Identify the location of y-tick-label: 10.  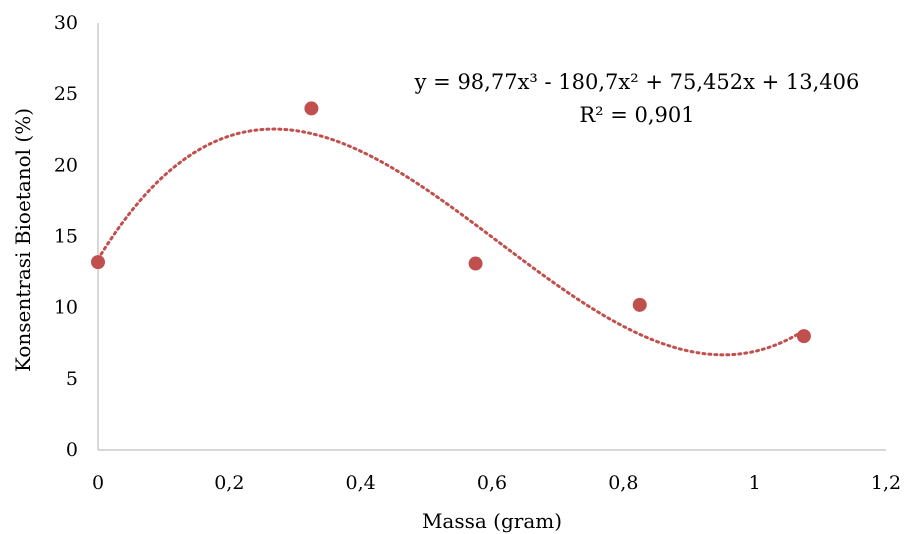
(66, 308).